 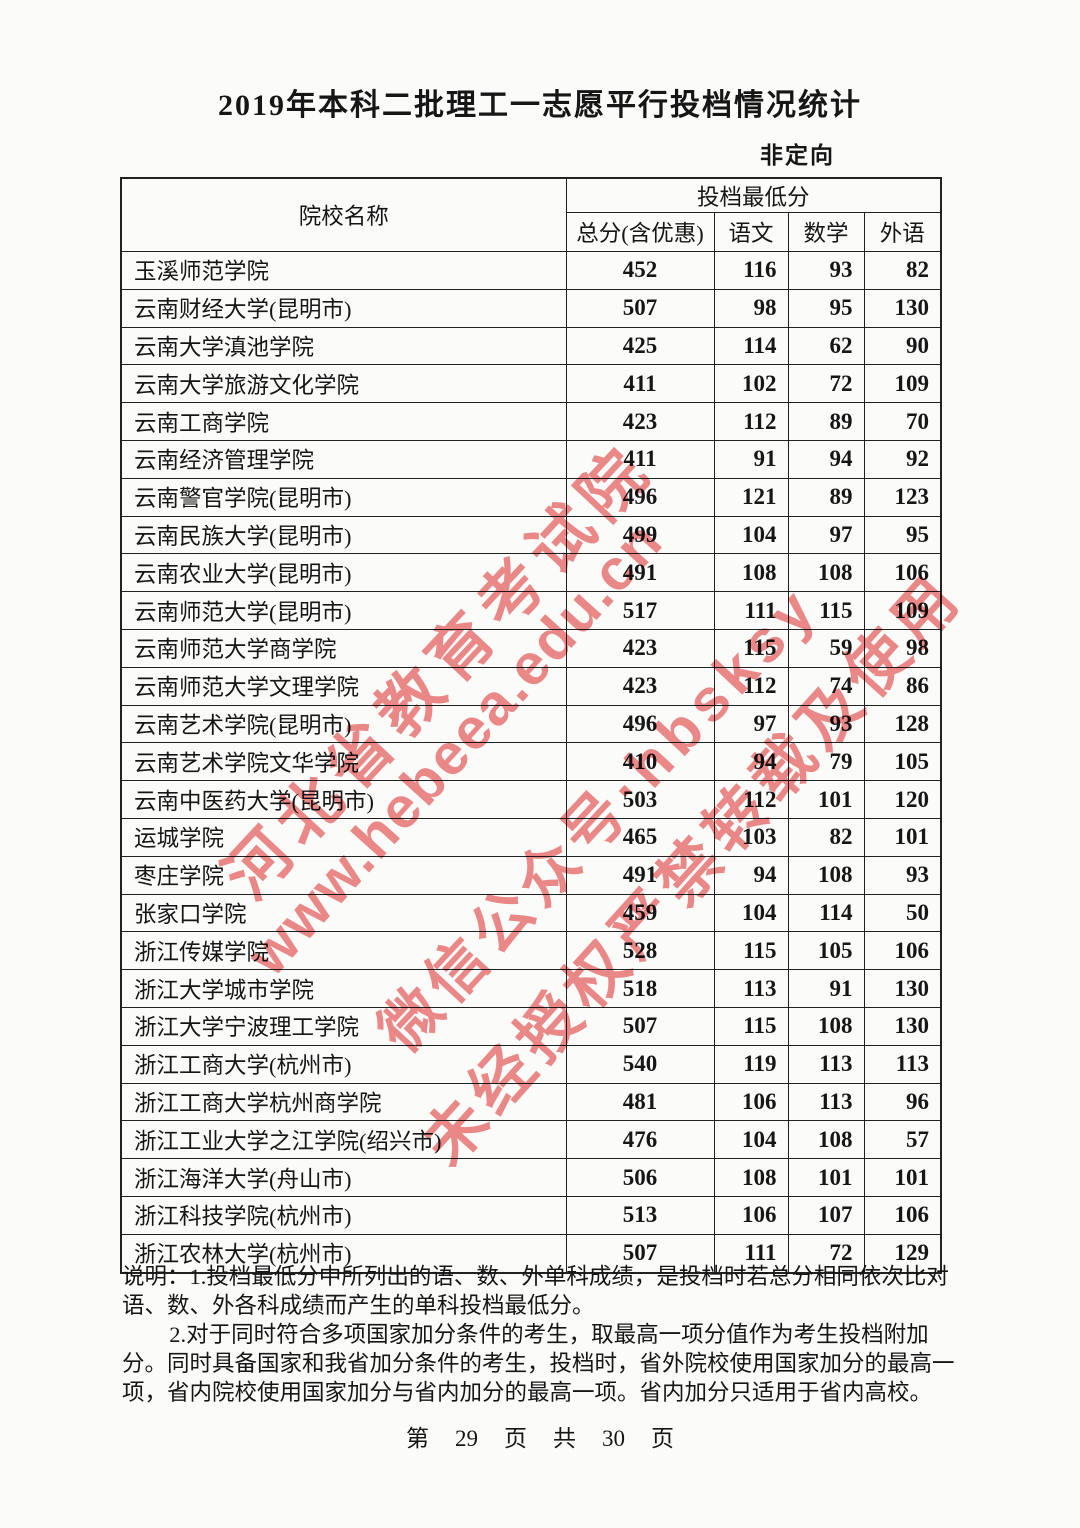 I want to click on chinese-score-cell: 108, so click(x=751, y=573).